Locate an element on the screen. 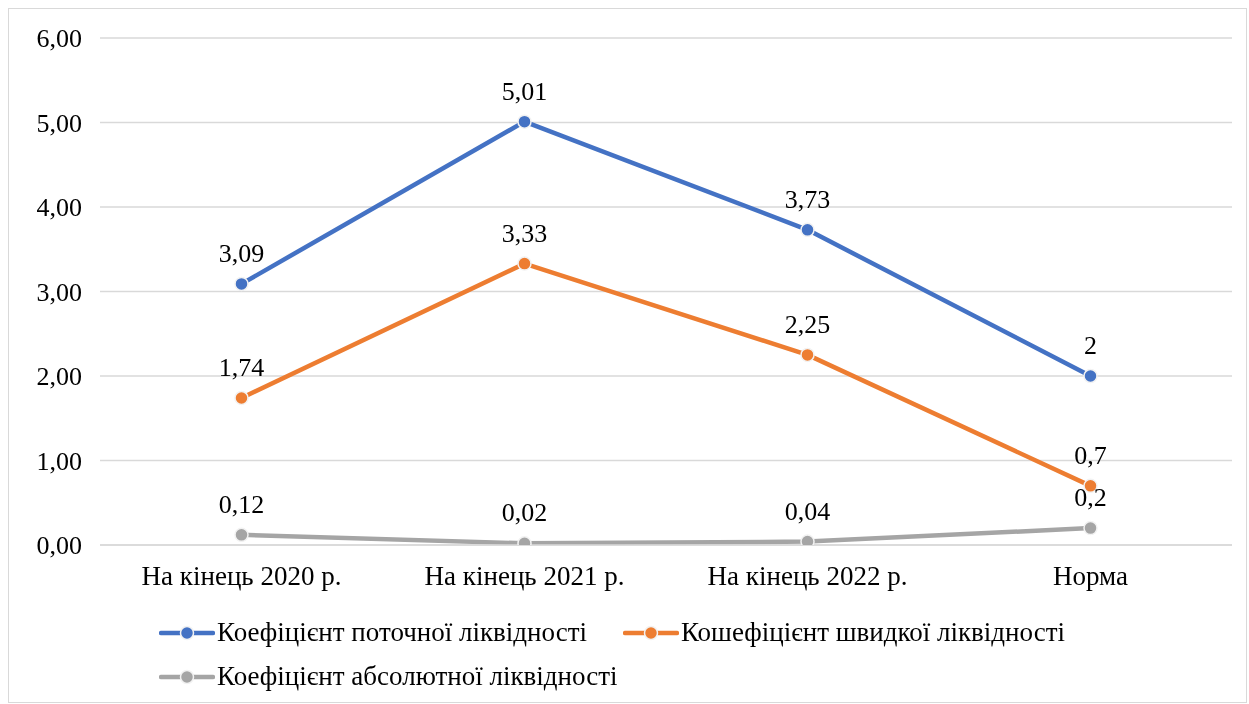 The image size is (1249, 704). legend-label: Кошефіцієнт швидкої ліквідності is located at coordinates (872, 632).